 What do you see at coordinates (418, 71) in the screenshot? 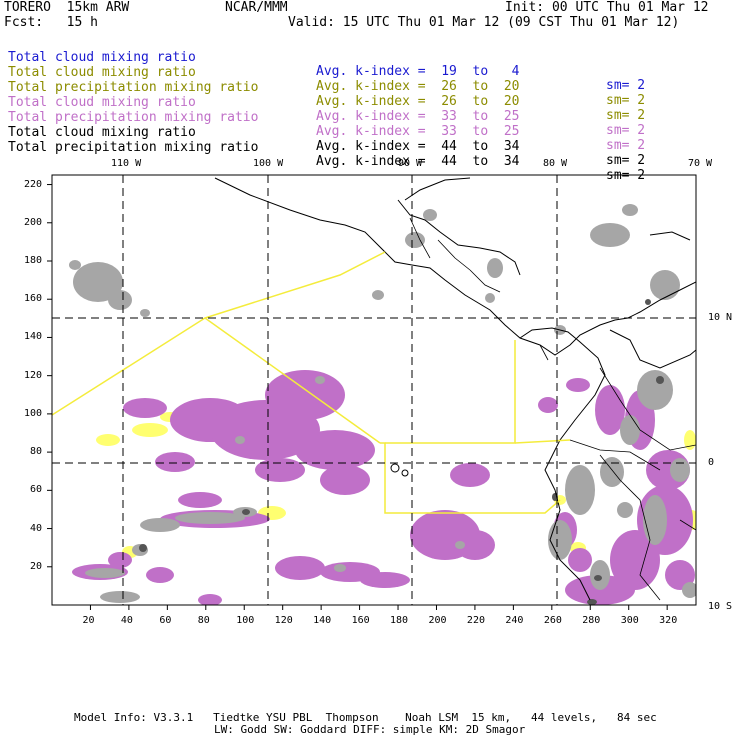
I see `legend-index: Avg. k-index = 19 to 4` at bounding box center [418, 71].